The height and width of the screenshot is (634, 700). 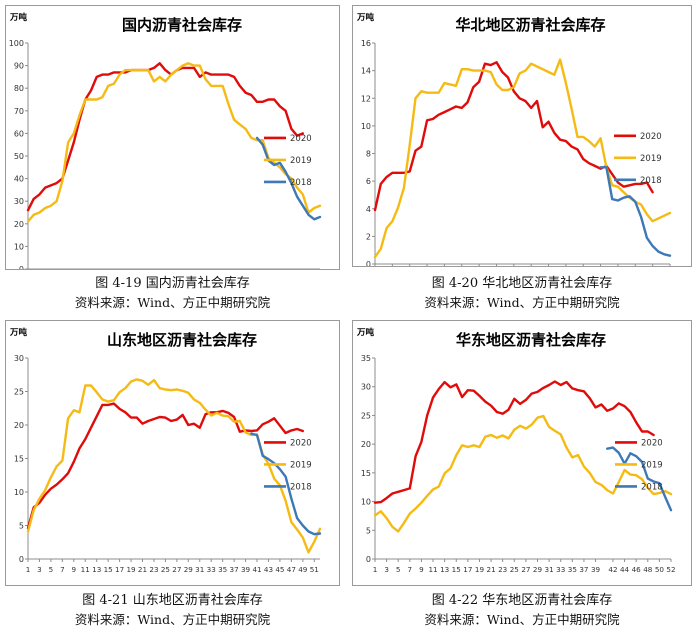 What do you see at coordinates (366, 71) in the screenshot?
I see `y-tick-label: 14` at bounding box center [366, 71].